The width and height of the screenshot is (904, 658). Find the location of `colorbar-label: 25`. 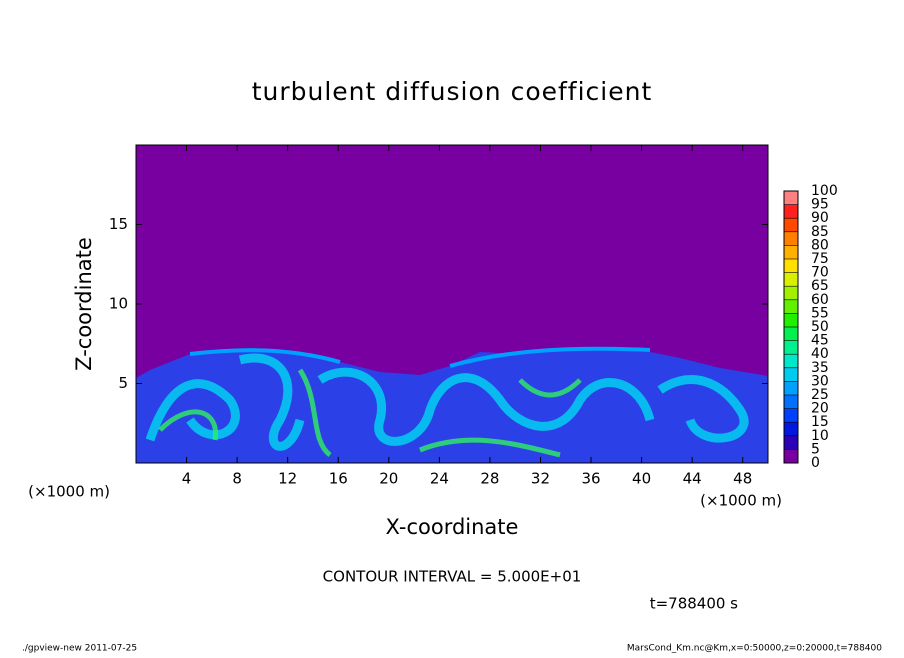

colorbar-label: 25 is located at coordinates (820, 395).